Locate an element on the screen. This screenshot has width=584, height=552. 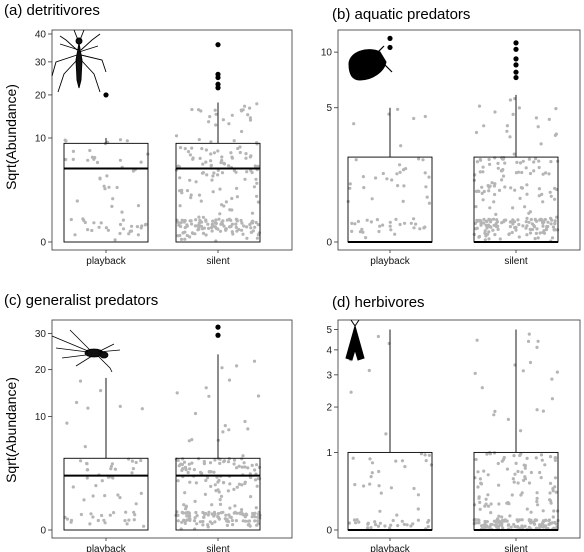
box-silent is located at coordinates (218, 494).